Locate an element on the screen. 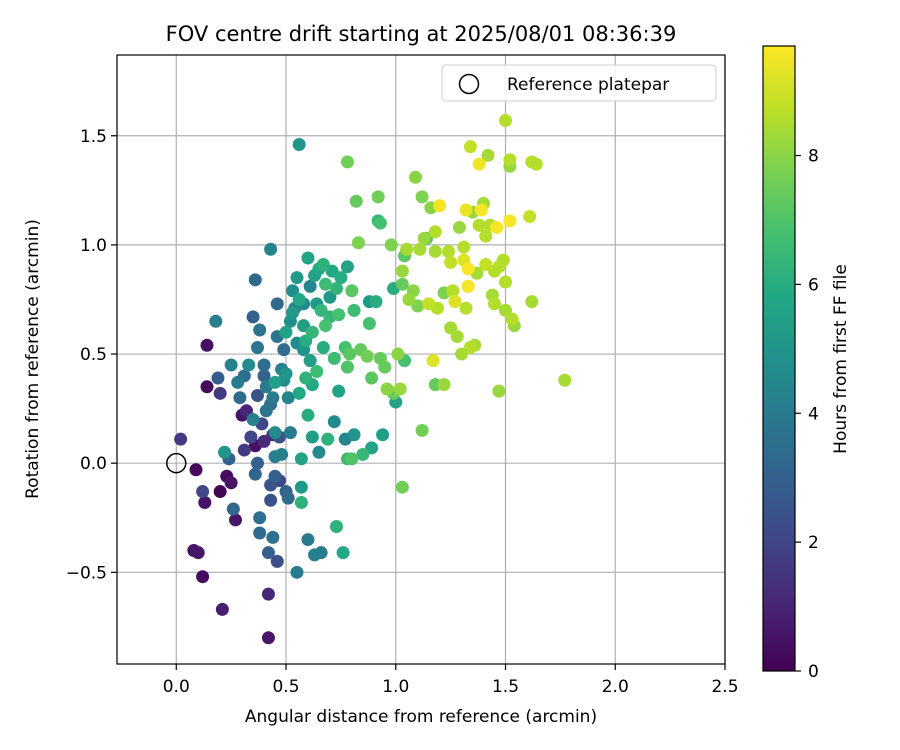 This screenshot has width=900, height=750. colorbar-ticks: 0 2 4 6 8 is located at coordinates (807, 414).